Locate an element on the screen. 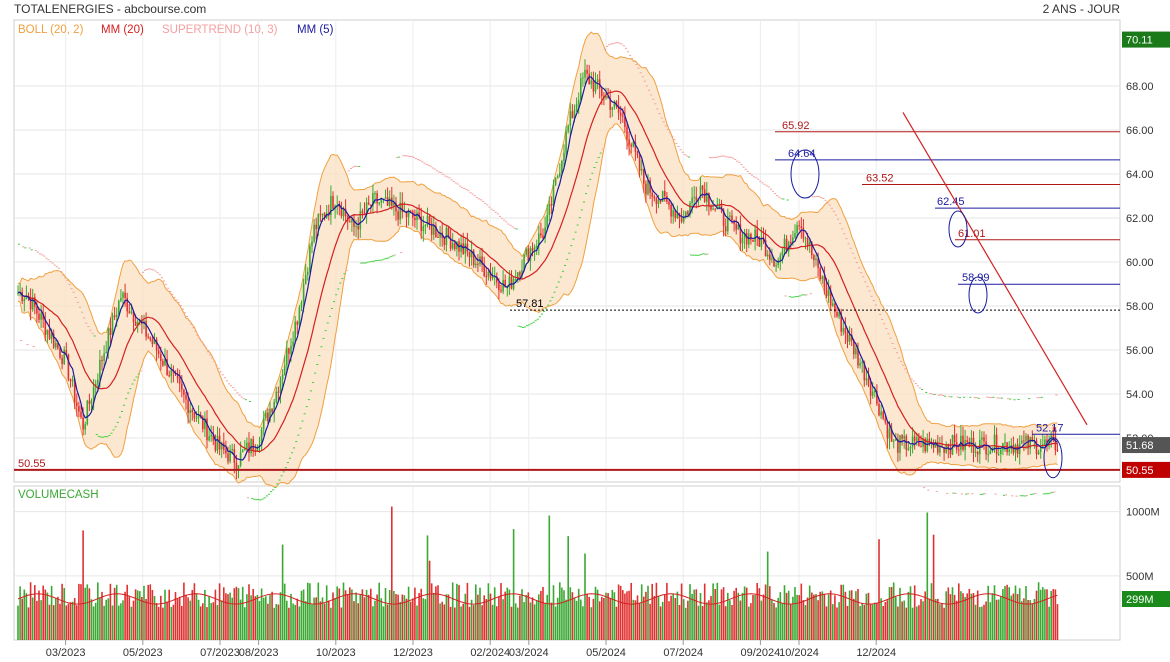  level-label: 58.99 is located at coordinates (976, 278).